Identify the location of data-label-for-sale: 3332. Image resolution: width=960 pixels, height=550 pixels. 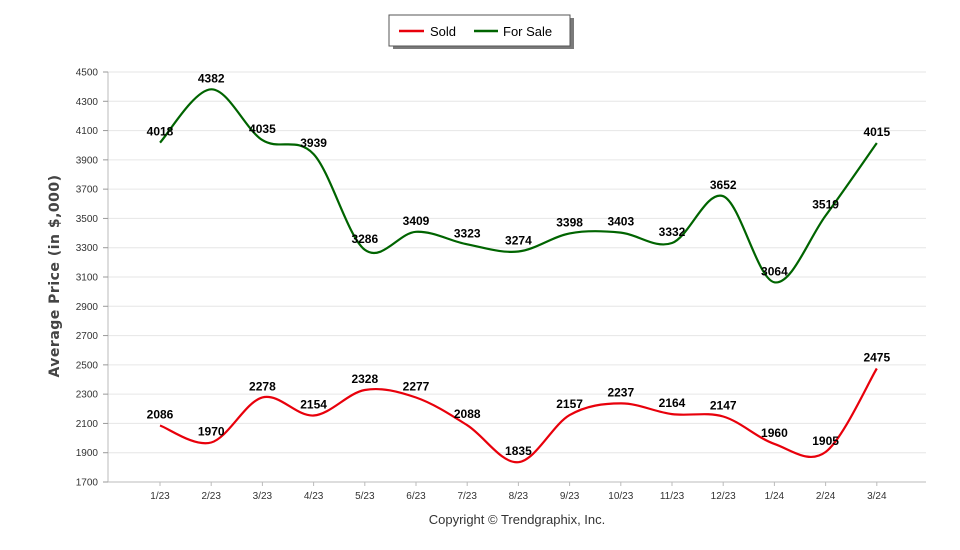
(672, 232).